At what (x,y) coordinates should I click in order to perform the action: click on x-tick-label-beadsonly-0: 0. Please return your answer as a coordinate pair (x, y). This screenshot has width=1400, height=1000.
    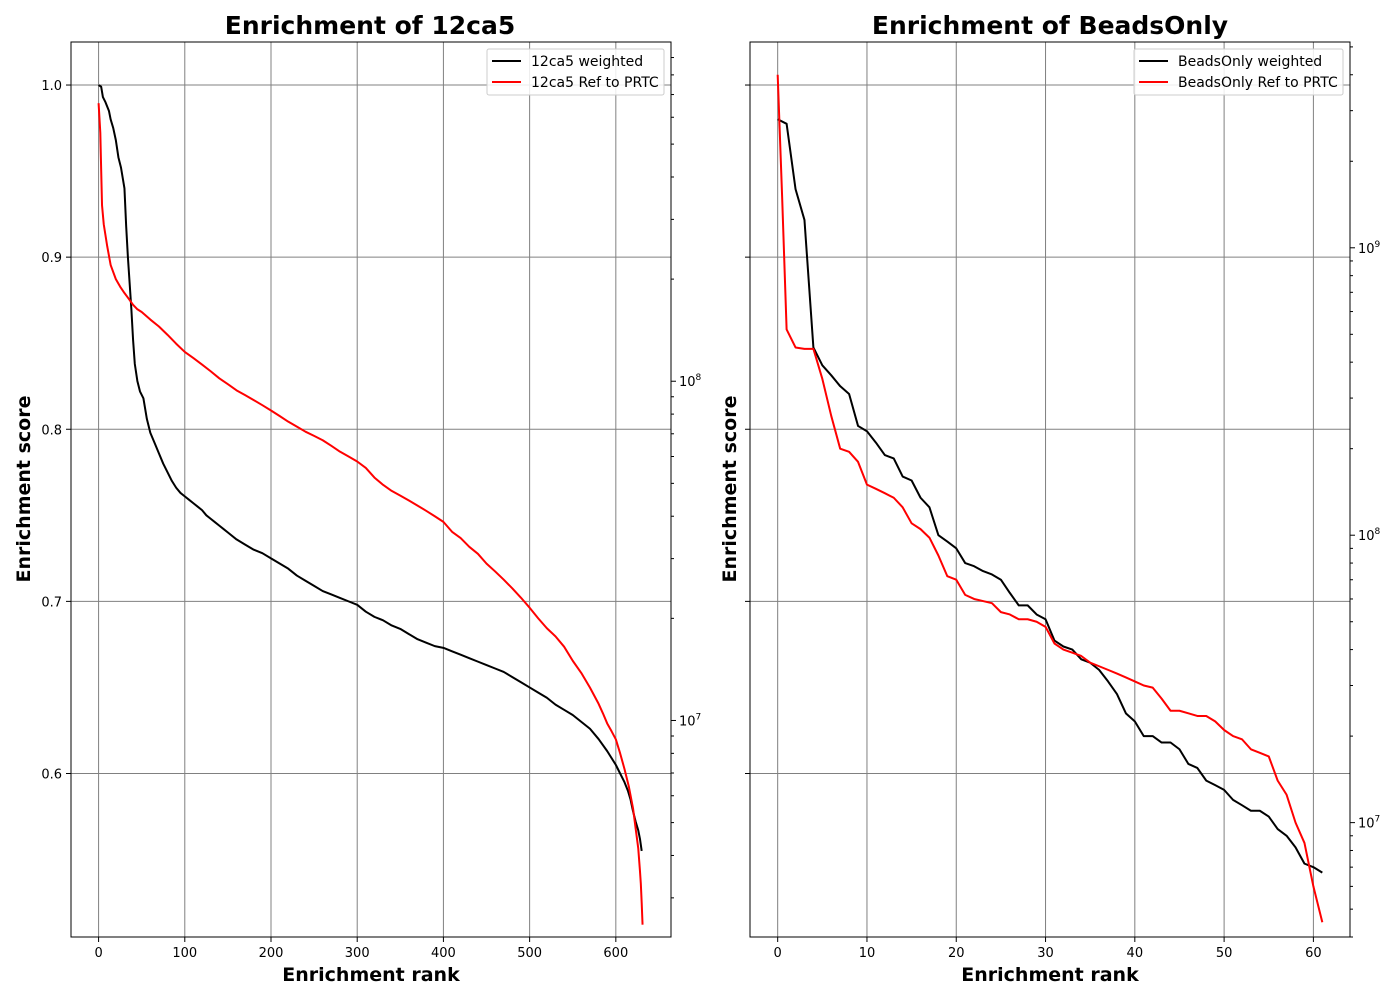
    Looking at the image, I should click on (778, 953).